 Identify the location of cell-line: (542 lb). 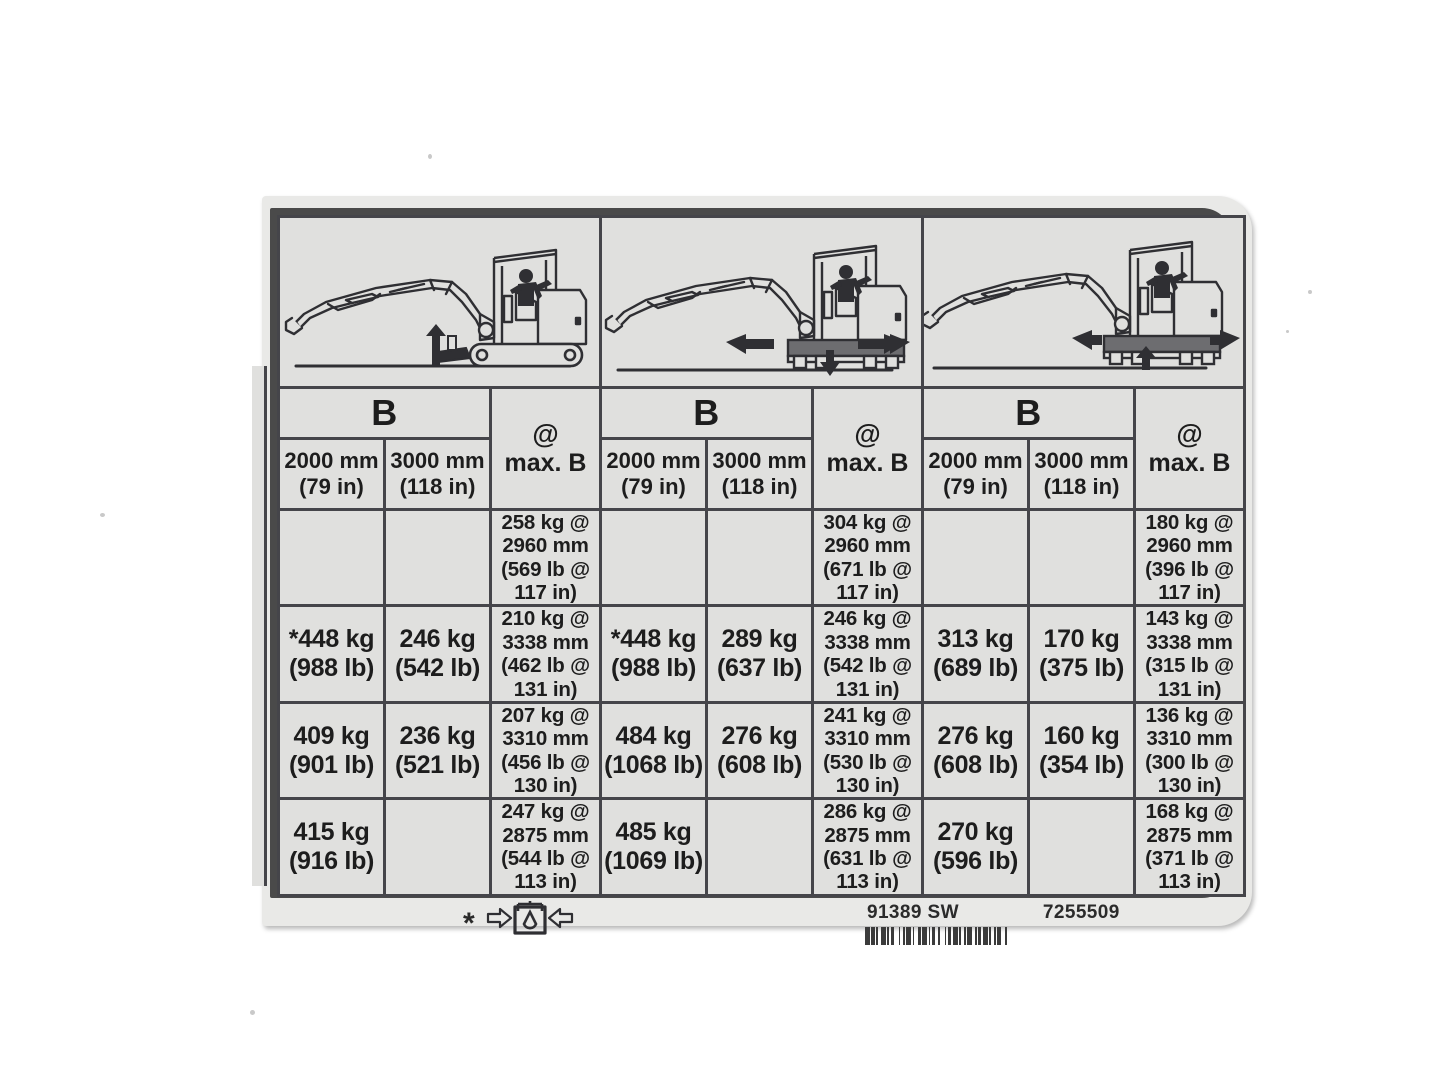
(437, 668).